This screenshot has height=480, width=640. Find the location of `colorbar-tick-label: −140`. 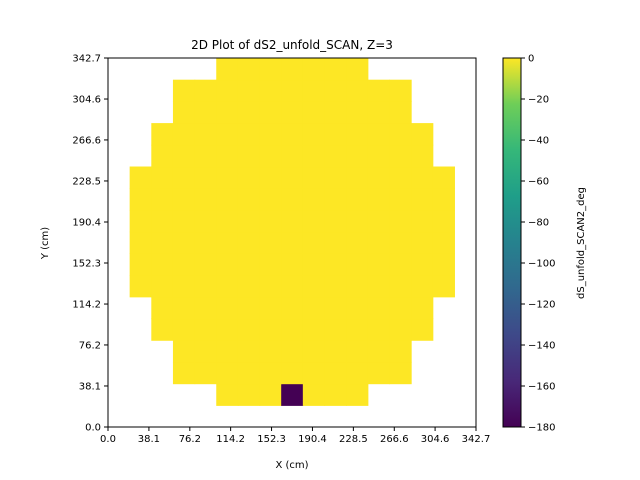

colorbar-tick-label: −140 is located at coordinates (541, 346).